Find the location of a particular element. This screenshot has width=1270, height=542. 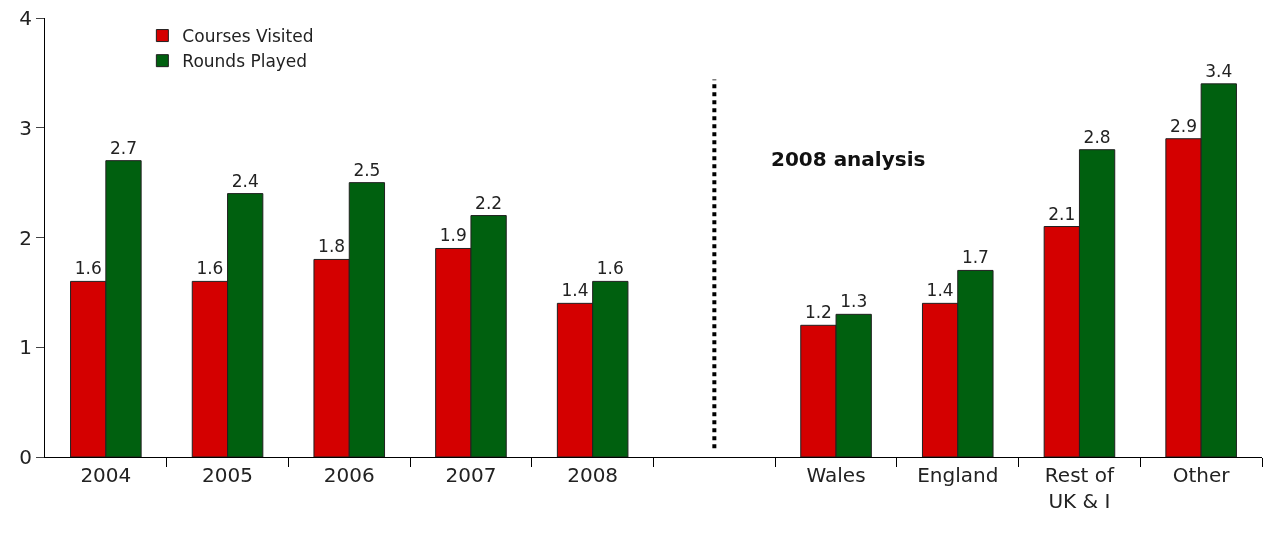

y-tick-label: 1 is located at coordinates (25, 347).